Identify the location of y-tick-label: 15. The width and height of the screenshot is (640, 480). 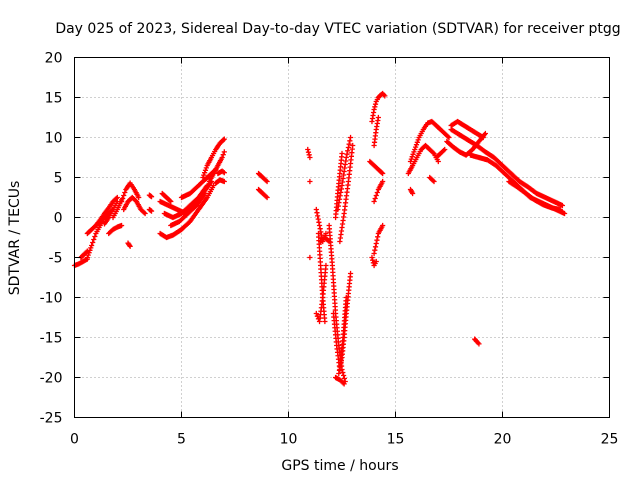
(54, 99).